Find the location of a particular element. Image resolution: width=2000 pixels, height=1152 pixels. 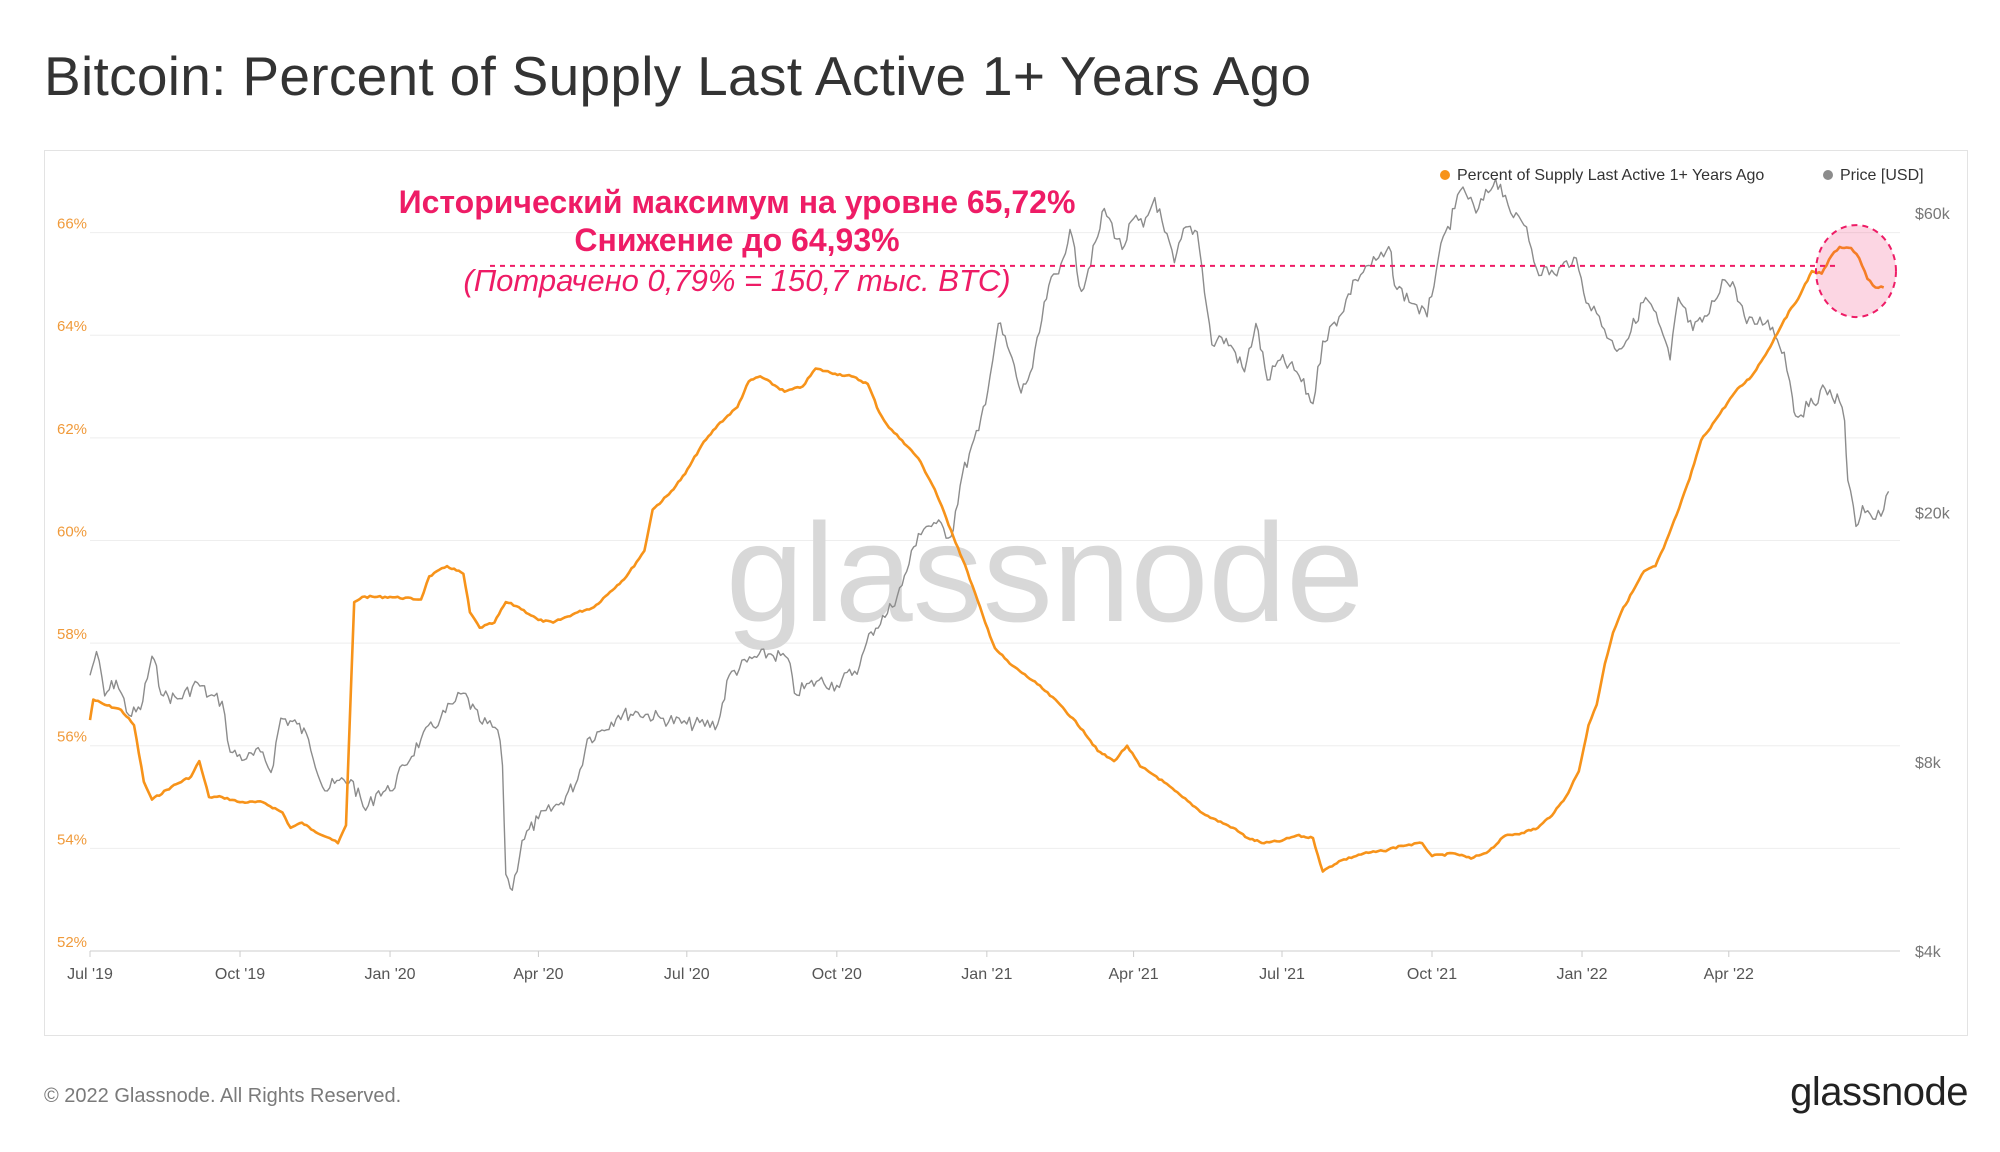

left-axis-tick-label: 64% is located at coordinates (72, 326).